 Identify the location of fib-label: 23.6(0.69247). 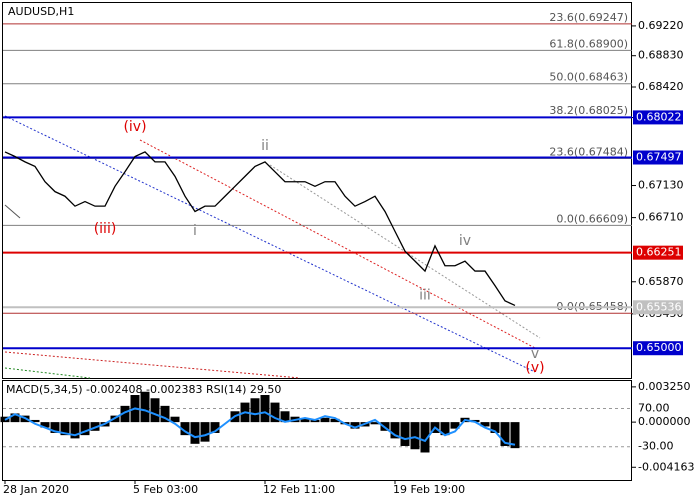
(588, 17).